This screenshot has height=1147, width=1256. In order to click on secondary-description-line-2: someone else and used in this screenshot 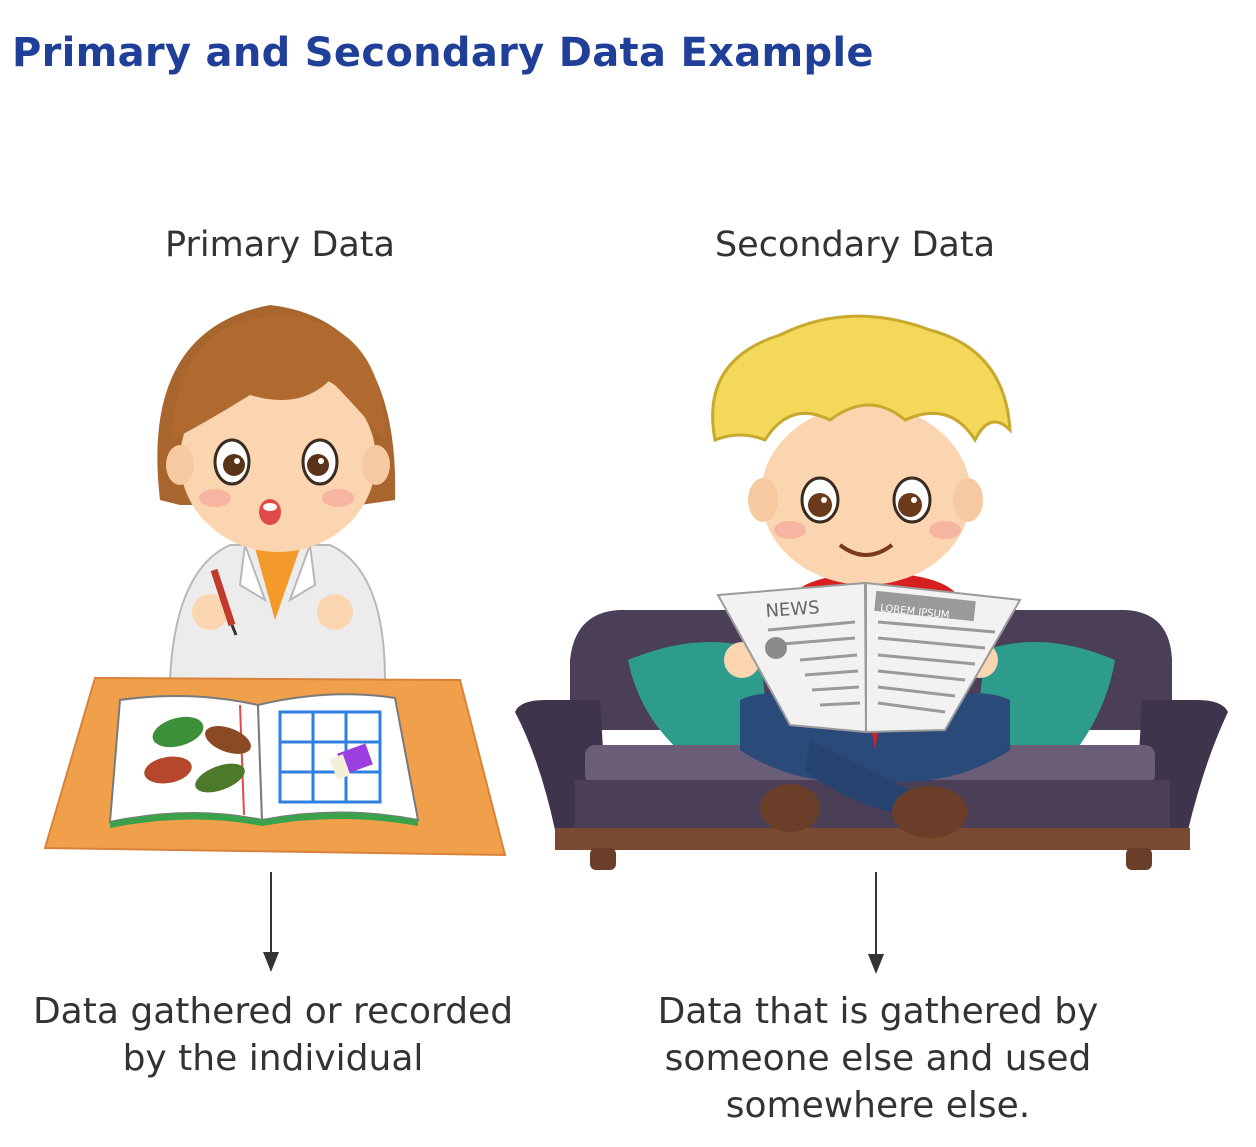, I will do `click(878, 1058)`.